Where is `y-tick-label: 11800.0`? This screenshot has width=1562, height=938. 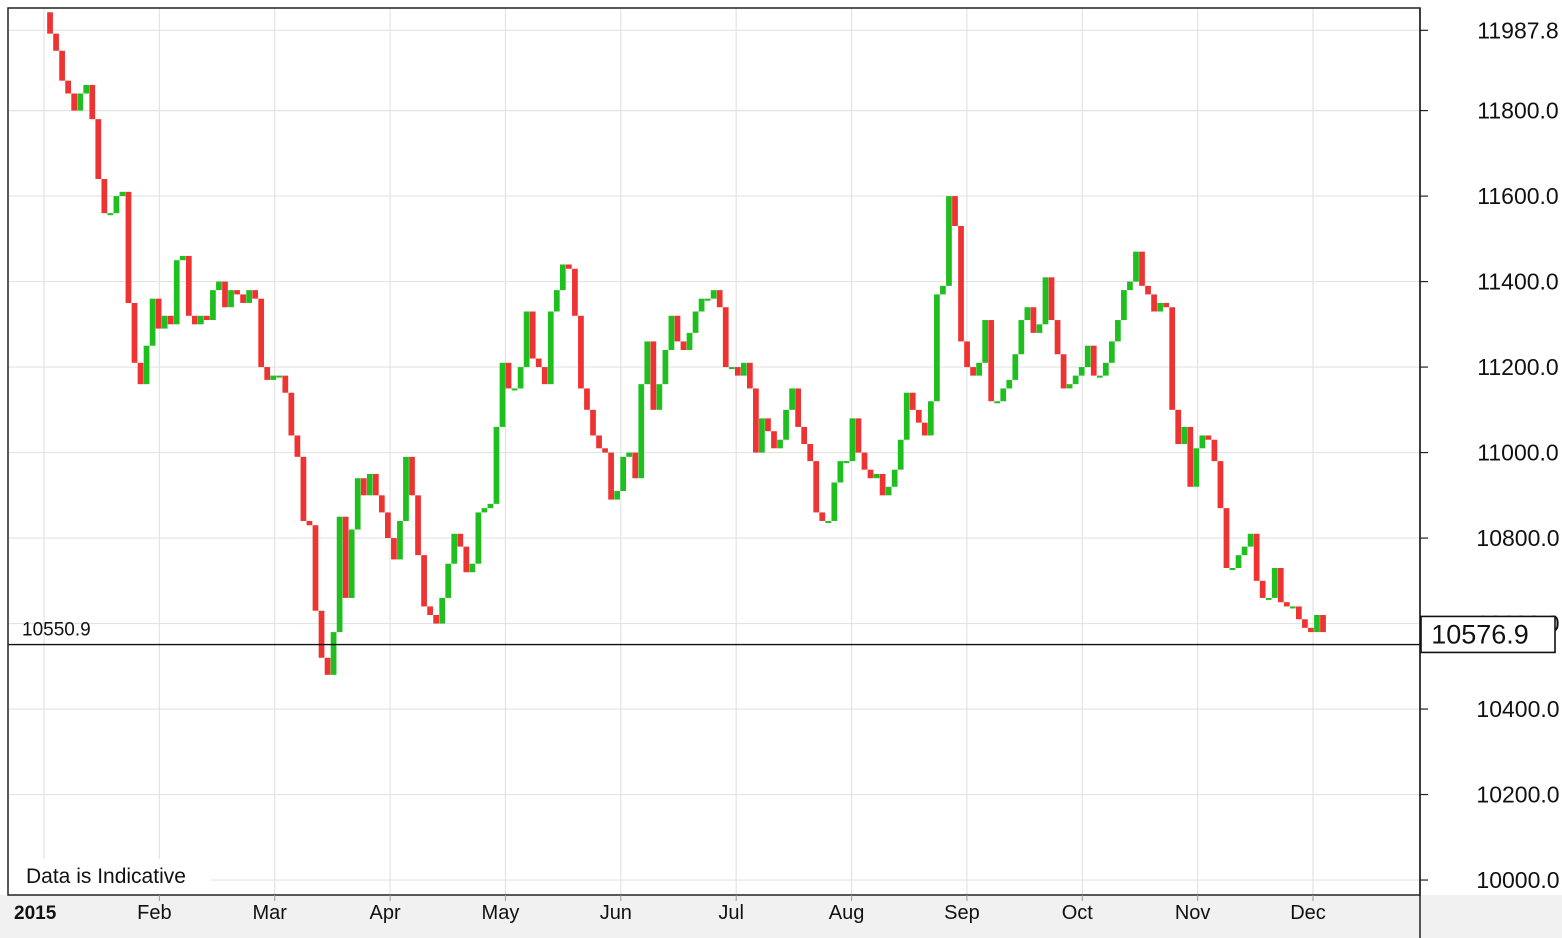
y-tick-label: 11800.0 is located at coordinates (1517, 111).